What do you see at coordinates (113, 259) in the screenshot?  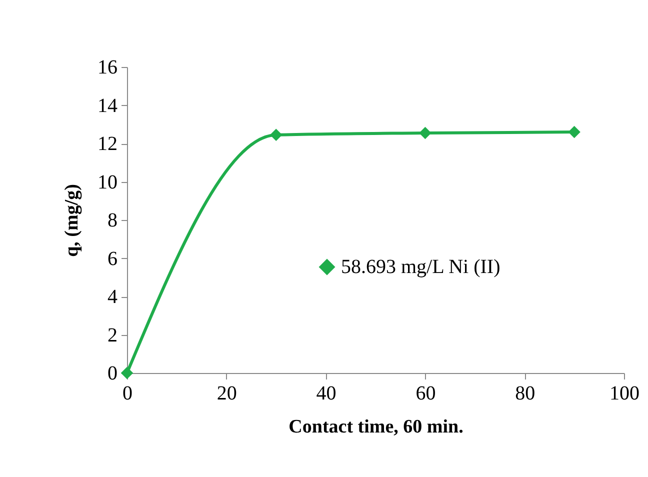 I see `y-tick-label: 6` at bounding box center [113, 259].